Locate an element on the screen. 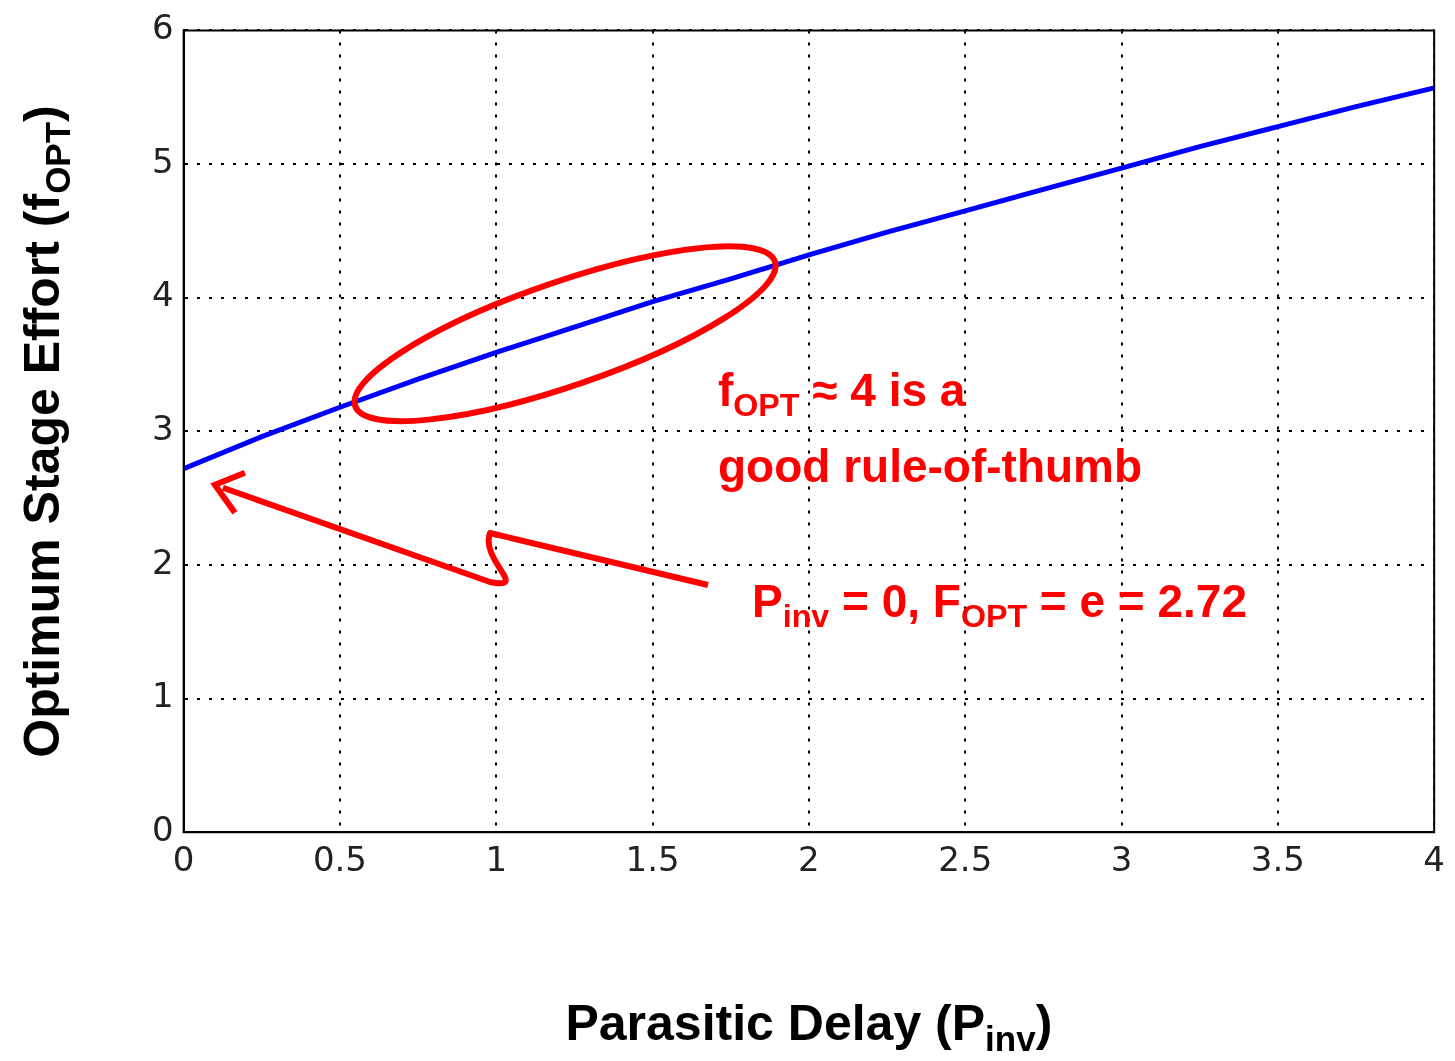 The height and width of the screenshot is (1061, 1455). x-tick-label: 3.5 is located at coordinates (1277, 859).